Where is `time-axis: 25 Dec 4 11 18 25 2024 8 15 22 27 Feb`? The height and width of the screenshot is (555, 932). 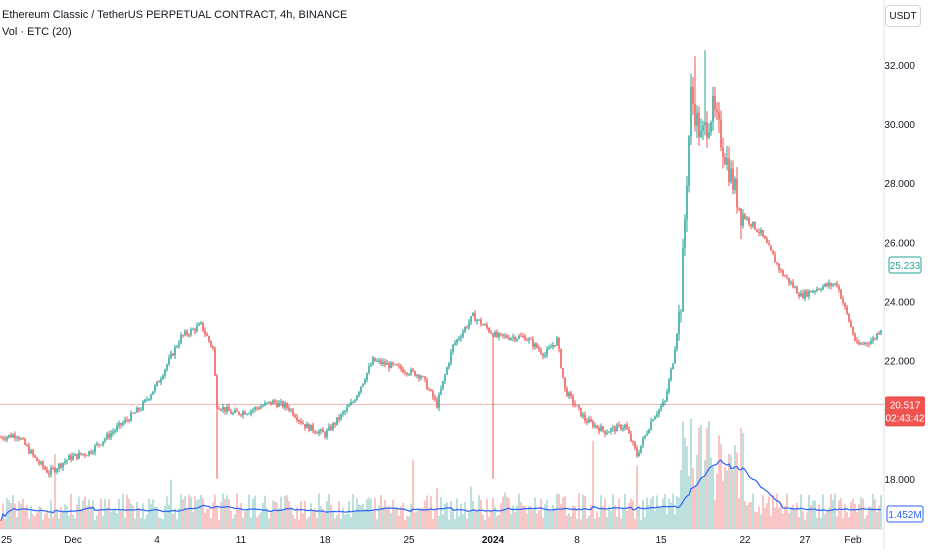 time-axis: 25 Dec 4 11 18 25 2024 8 15 22 27 Feb is located at coordinates (431, 540).